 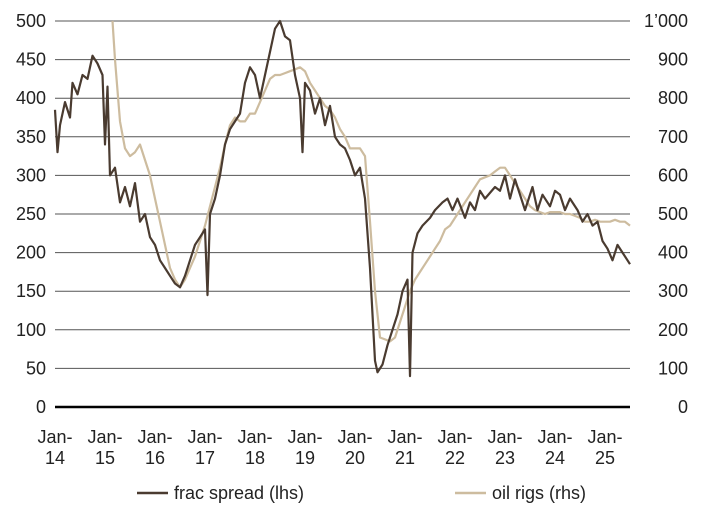 What do you see at coordinates (504, 447) in the screenshot?
I see `x-tick-label: Jan-23` at bounding box center [504, 447].